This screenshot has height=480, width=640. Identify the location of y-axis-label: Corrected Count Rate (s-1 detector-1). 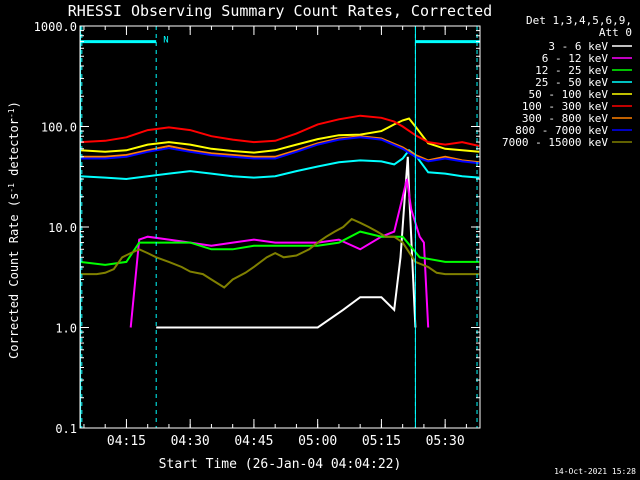
(14, 230).